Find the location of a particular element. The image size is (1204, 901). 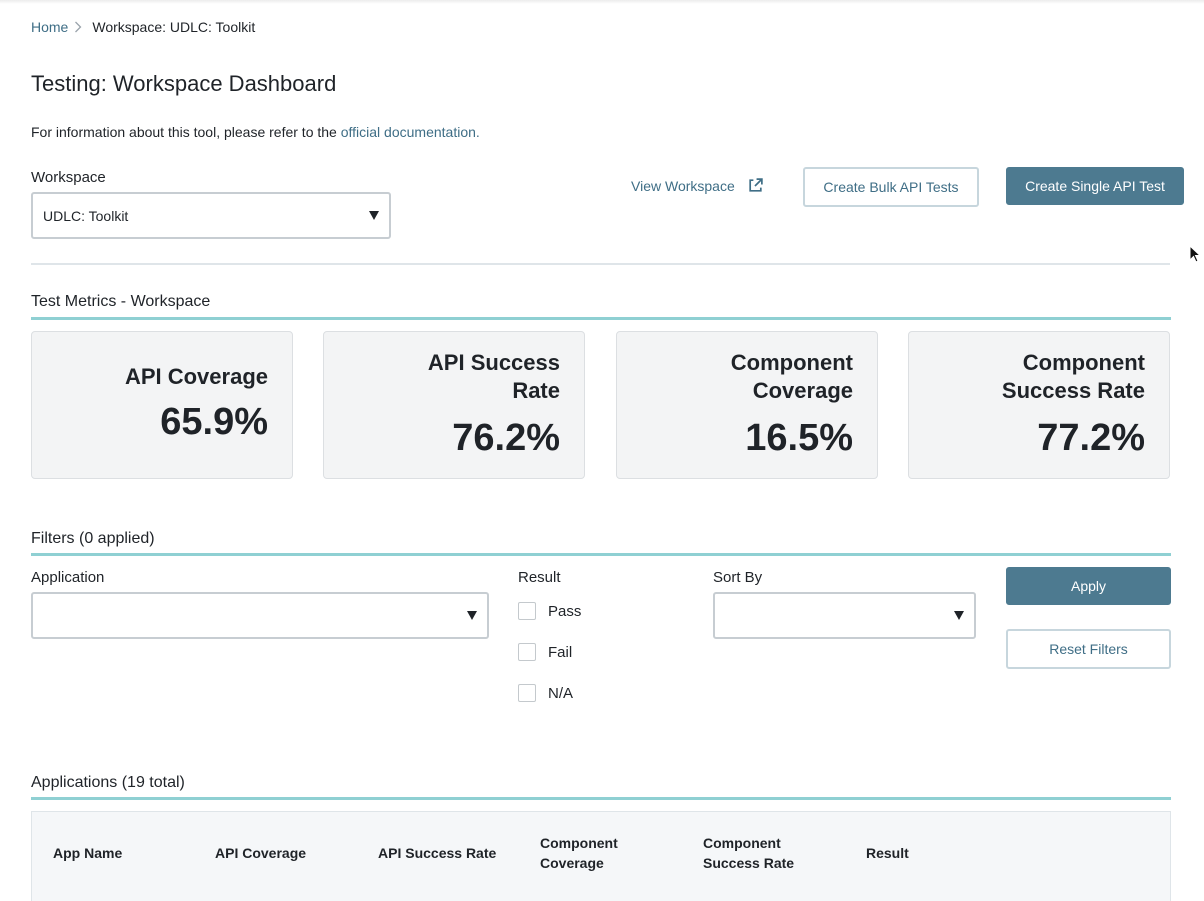

reset-filters-button: Reset Filters is located at coordinates (1088, 649).